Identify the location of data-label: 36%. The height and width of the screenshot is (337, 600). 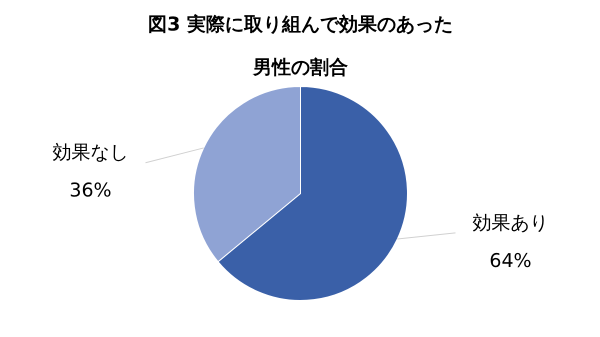
(90, 191).